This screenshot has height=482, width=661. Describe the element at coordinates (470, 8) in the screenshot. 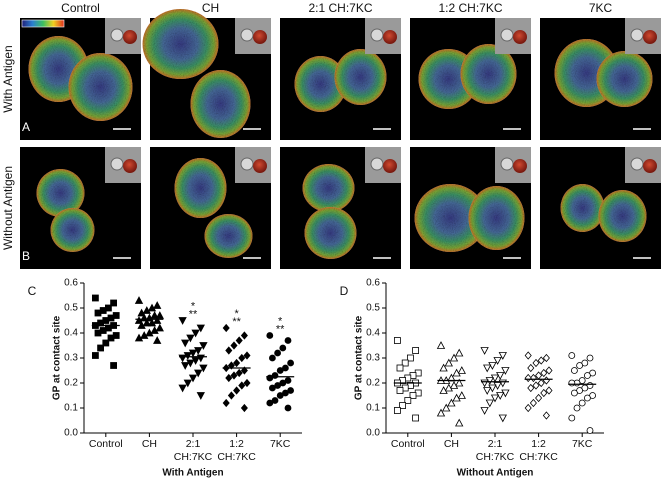

I see `column-label: 1:2 CH:7KC` at that location.